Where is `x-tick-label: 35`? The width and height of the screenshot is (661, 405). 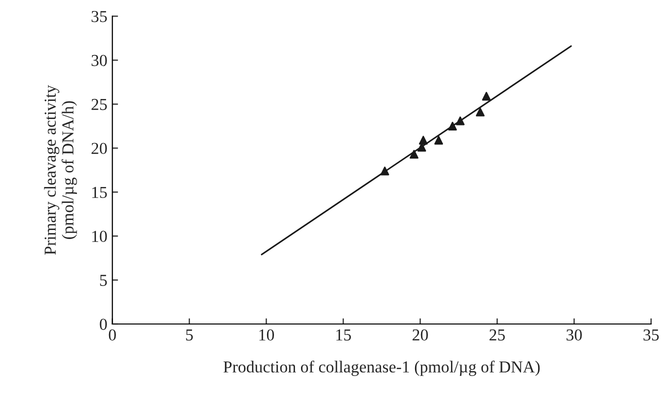 x-tick-label: 35 is located at coordinates (651, 335).